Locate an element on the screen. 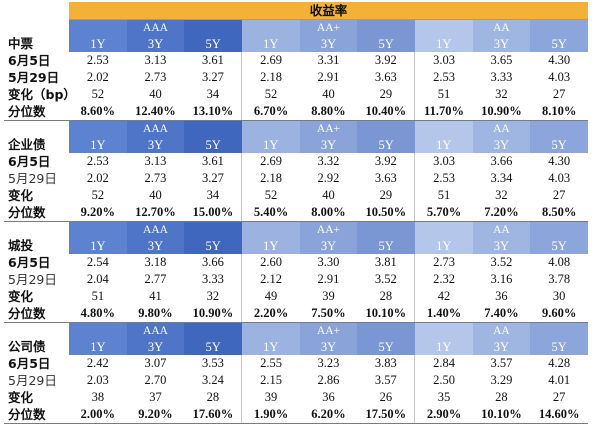 The height and width of the screenshot is (433, 592). value-cell: 2.53 is located at coordinates (443, 178).